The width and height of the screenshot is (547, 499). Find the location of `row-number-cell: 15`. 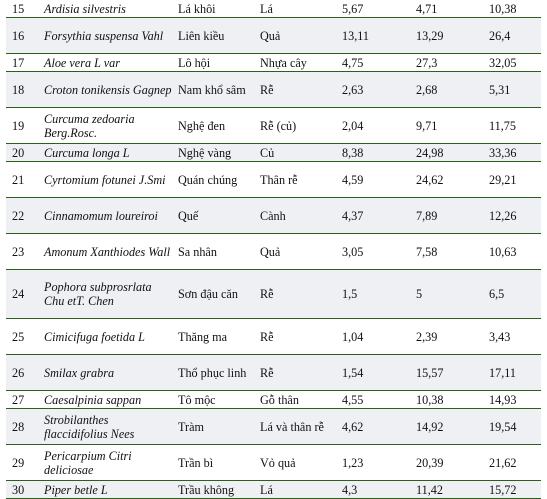

row-number-cell: 15 is located at coordinates (23, 9).